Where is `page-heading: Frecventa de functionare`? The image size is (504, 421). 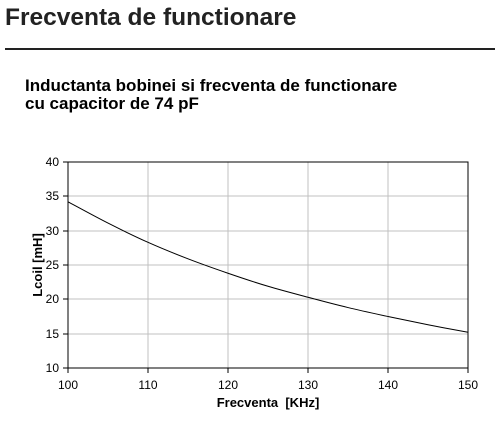
page-heading: Frecventa de functionare is located at coordinates (151, 17).